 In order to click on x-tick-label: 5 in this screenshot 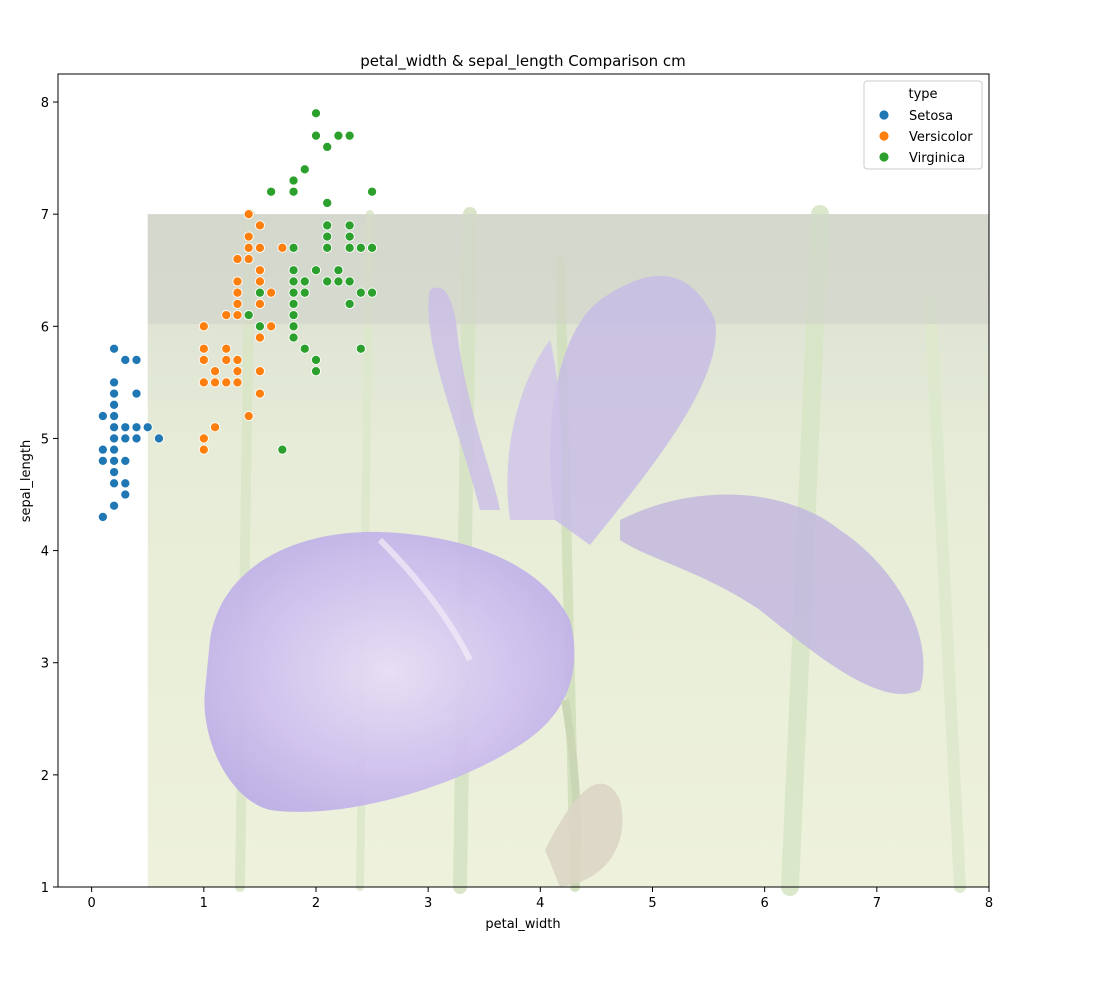, I will do `click(652, 903)`.